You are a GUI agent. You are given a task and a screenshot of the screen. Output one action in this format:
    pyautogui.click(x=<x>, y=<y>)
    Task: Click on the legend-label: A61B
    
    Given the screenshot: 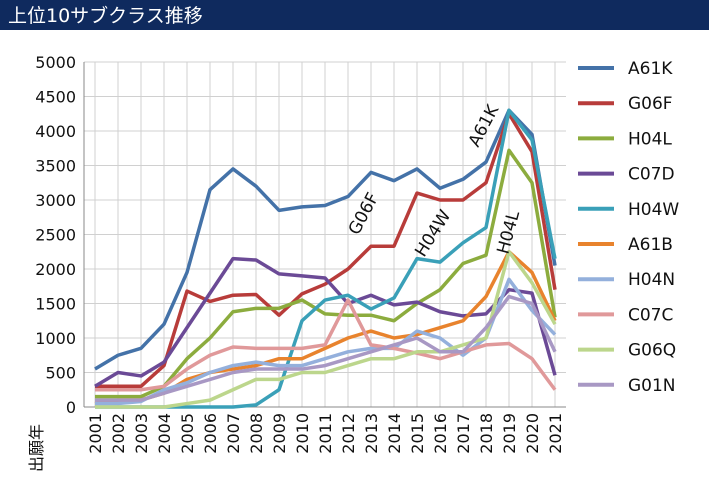 What is the action you would take?
    pyautogui.click(x=650, y=245)
    